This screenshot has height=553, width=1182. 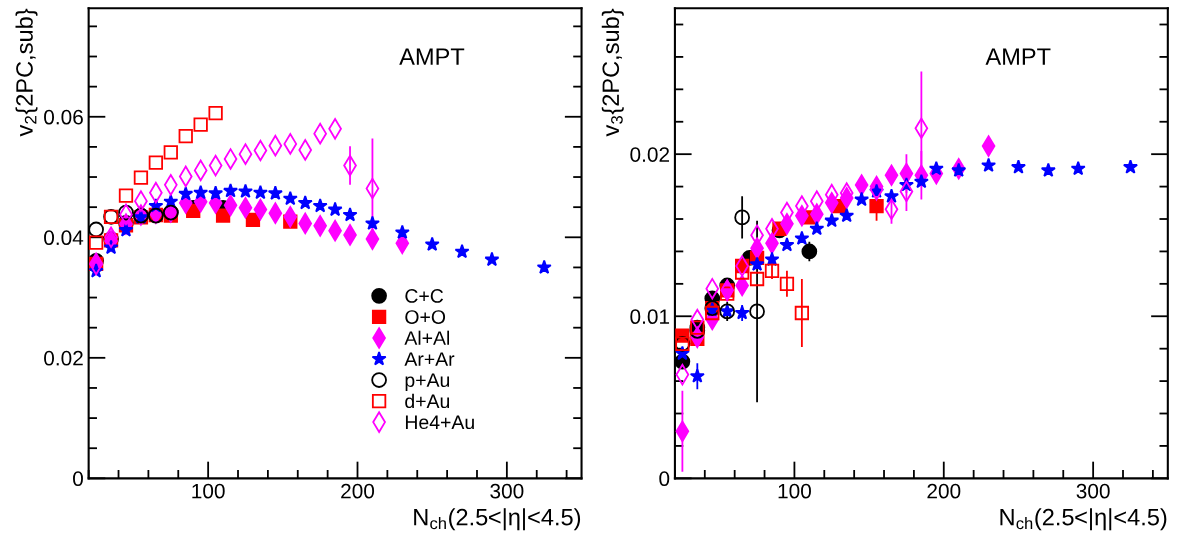 What do you see at coordinates (427, 382) in the screenshot?
I see `legend-label: p+Au` at bounding box center [427, 382].